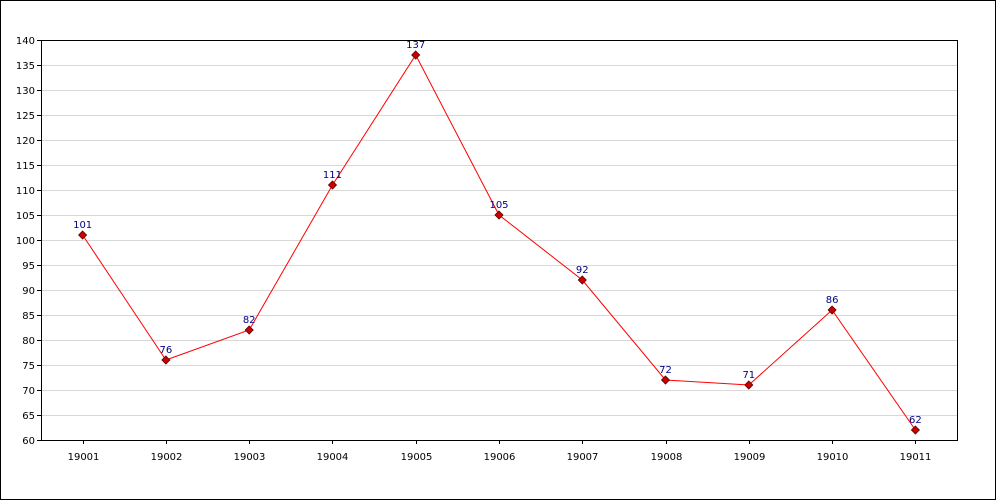 The image size is (996, 500). Describe the element at coordinates (28, 266) in the screenshot. I see `y-tick-label: 95` at that location.